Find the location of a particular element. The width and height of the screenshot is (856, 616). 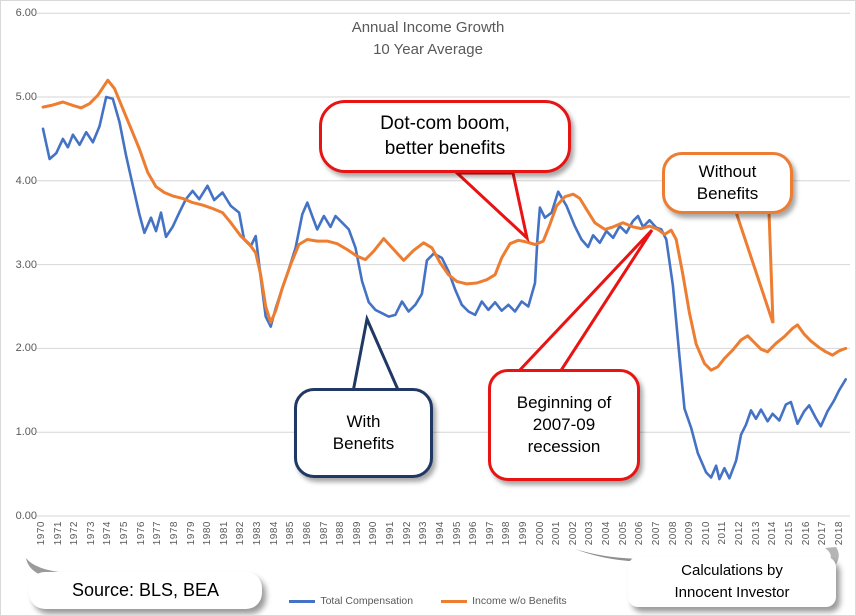

x-axis-label: 1991 is located at coordinates (391, 533).